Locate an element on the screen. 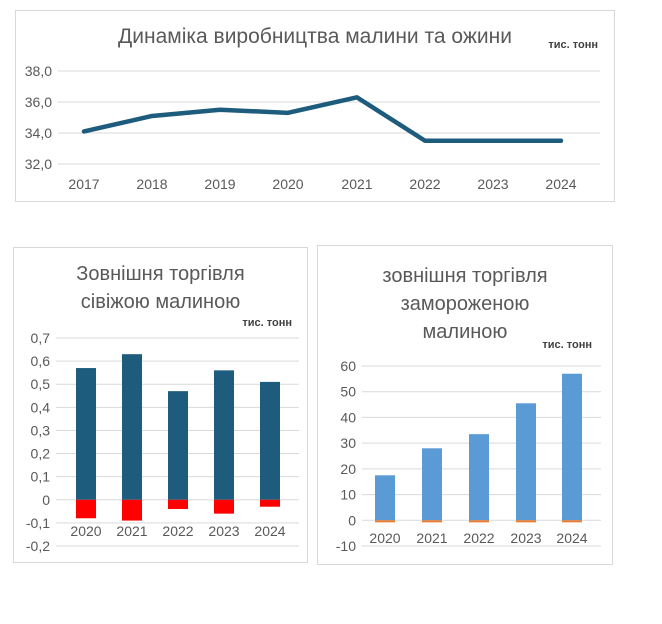 The height and width of the screenshot is (624, 662). svg-text: 0,3 is located at coordinates (41, 430).